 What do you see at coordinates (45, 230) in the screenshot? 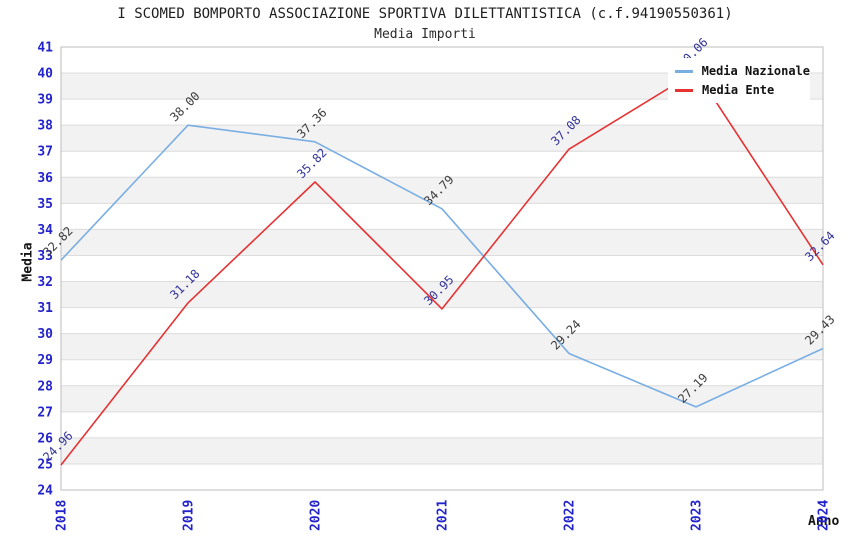
I see `y-tick-label: 34` at bounding box center [45, 230].